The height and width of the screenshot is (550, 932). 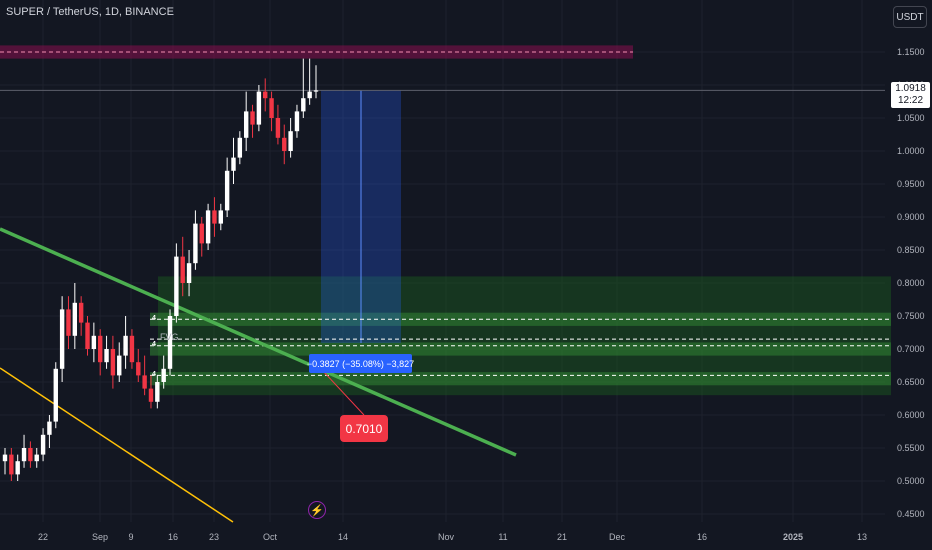 I want to click on time-axis: 22 Sep 9 16 23 Oct 14 Nov 11 21 Dec 16 2025 13, so click(x=452, y=537).